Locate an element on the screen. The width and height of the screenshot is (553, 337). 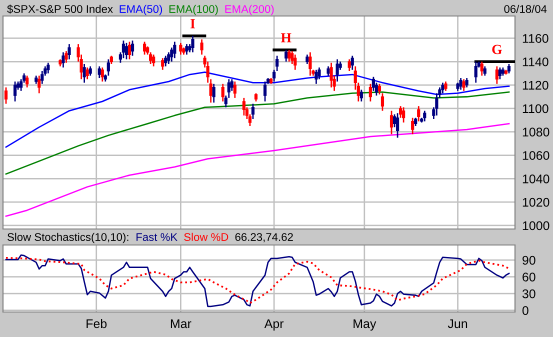
y-tick-label: 1160 is located at coordinates (535, 38).